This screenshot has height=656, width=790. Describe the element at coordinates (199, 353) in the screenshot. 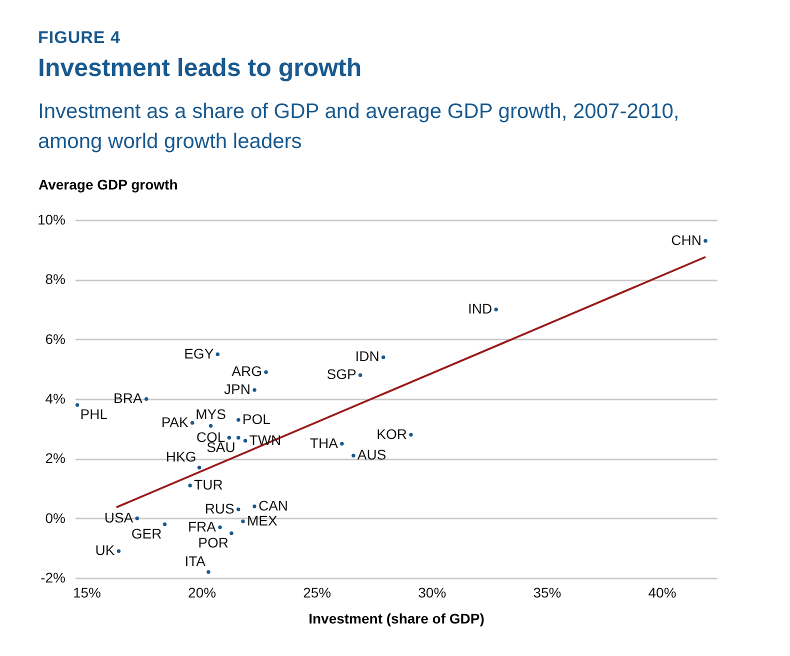

I see `annotation: EGY` at that location.